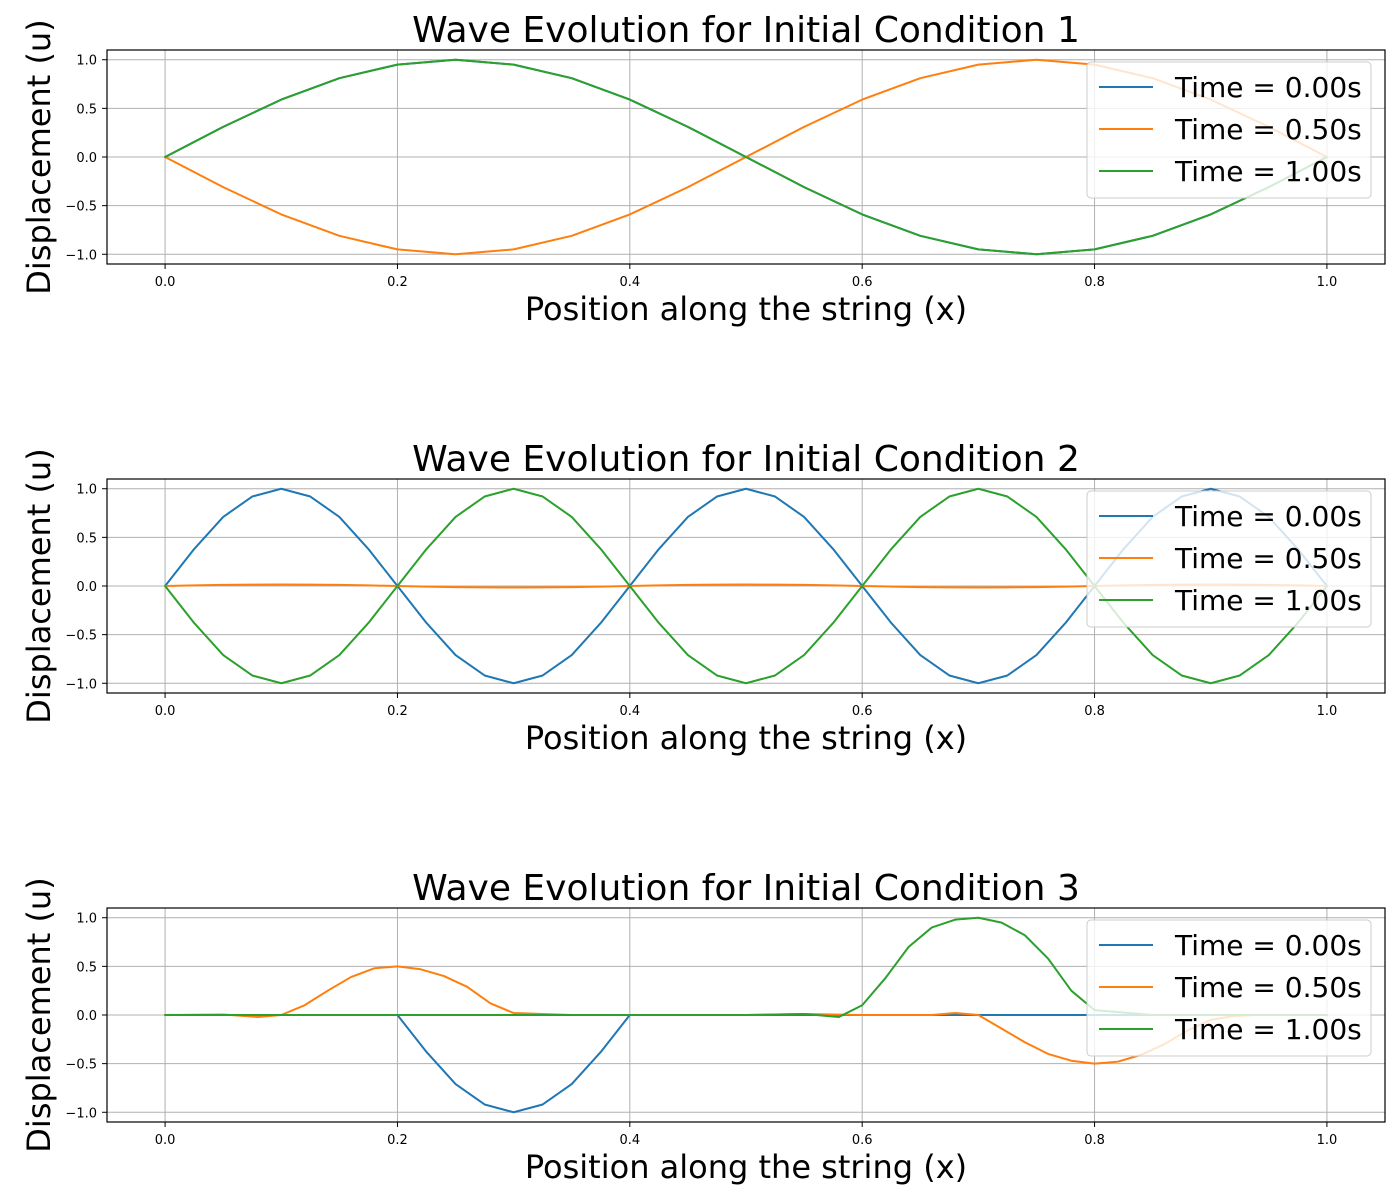 This screenshot has height=1200, width=1400. Describe the element at coordinates (746, 459) in the screenshot. I see `chart-title: Wave Evolution for Initial Condition 2` at that location.